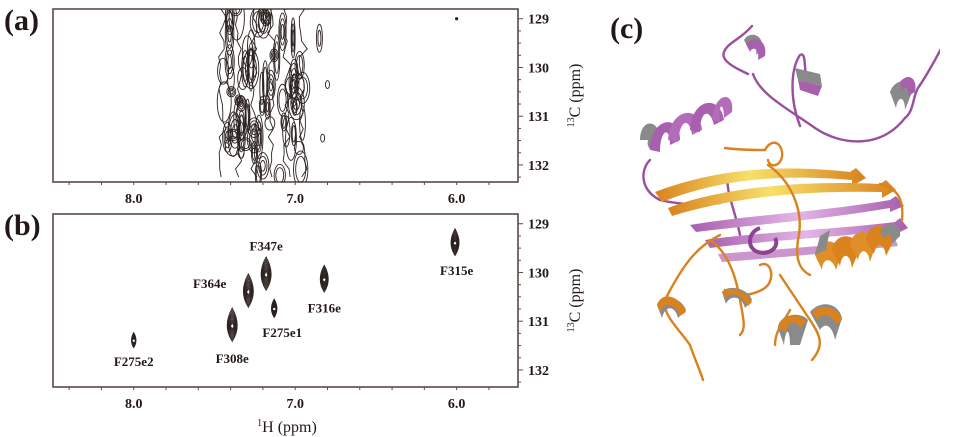 The height and width of the screenshot is (437, 960). Describe the element at coordinates (282, 332) in the screenshot. I see `peak-label: F275e1` at that location.